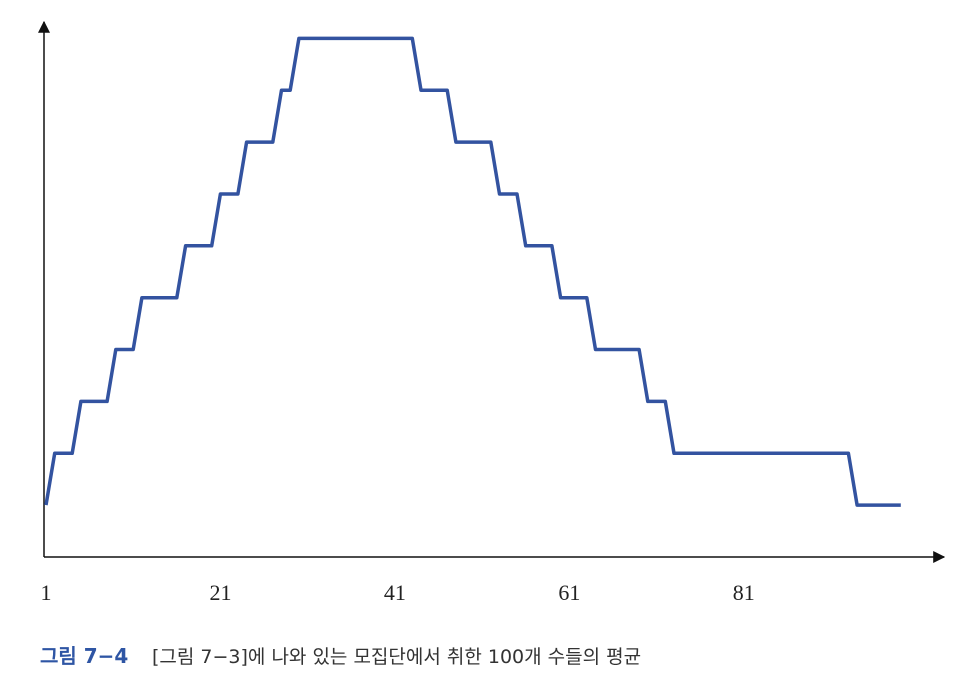  What do you see at coordinates (569, 592) in the screenshot?
I see `x-tick-label: 61` at bounding box center [569, 592].